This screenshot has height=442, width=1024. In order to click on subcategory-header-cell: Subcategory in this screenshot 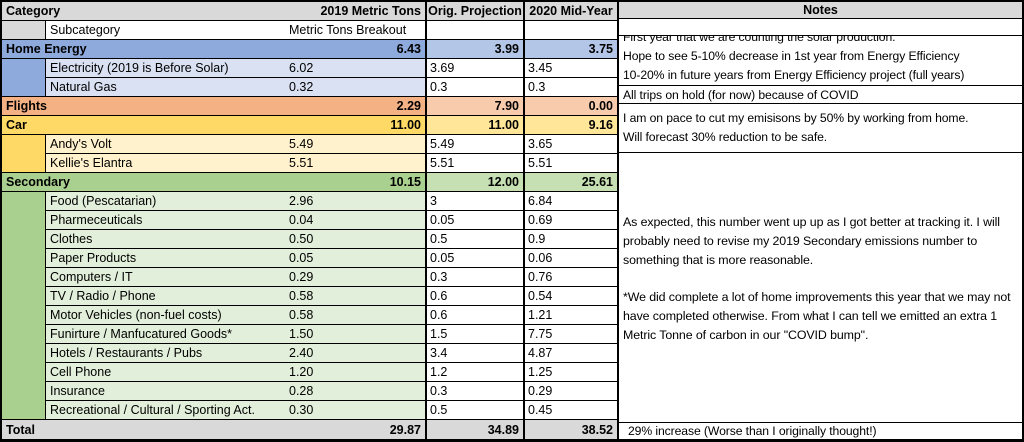, I will do `click(166, 30)`.